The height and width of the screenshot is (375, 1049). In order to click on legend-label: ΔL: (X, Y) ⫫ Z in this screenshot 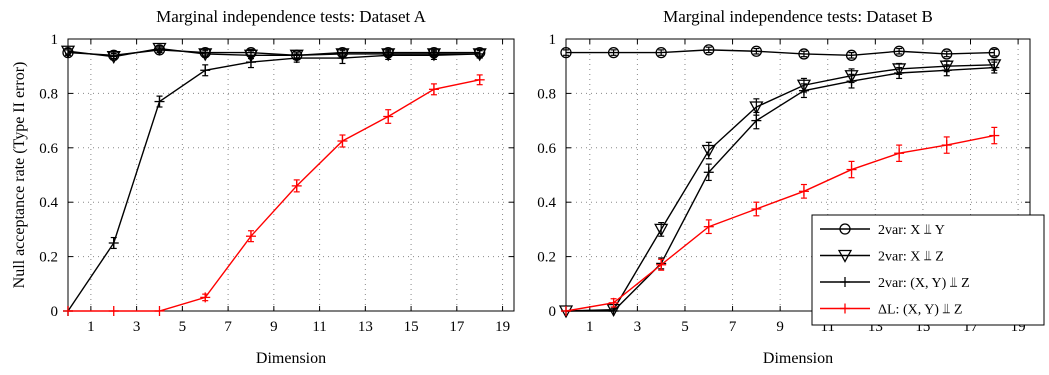, I will do `click(920, 310)`.